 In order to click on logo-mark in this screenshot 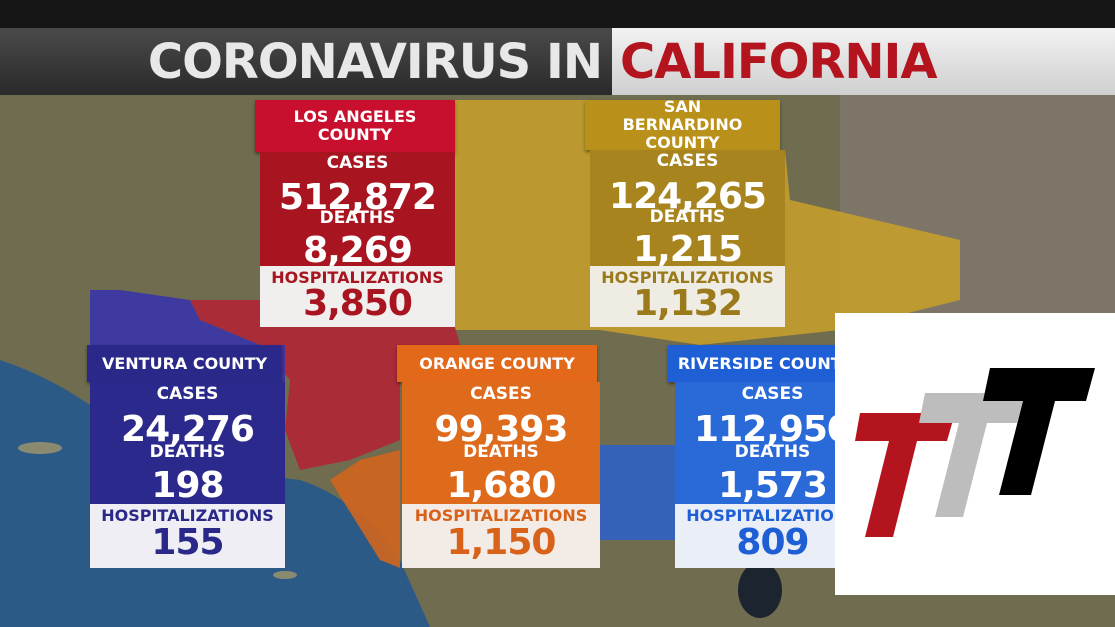, I will do `click(975, 452)`.